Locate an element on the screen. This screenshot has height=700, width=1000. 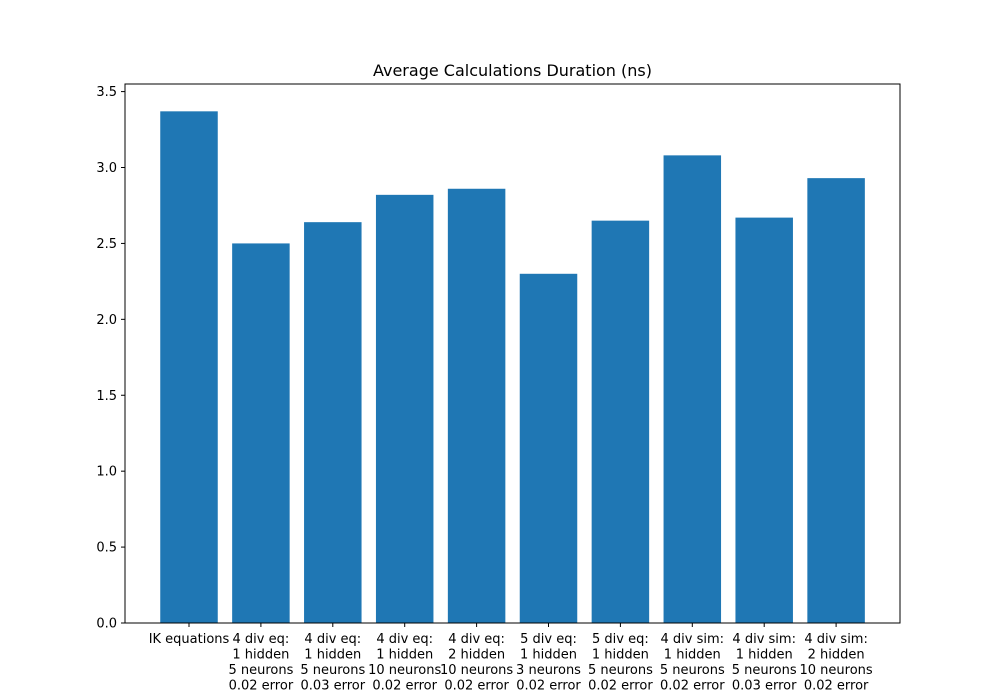
y-tick-label-3: 1.5 is located at coordinates (106, 396).